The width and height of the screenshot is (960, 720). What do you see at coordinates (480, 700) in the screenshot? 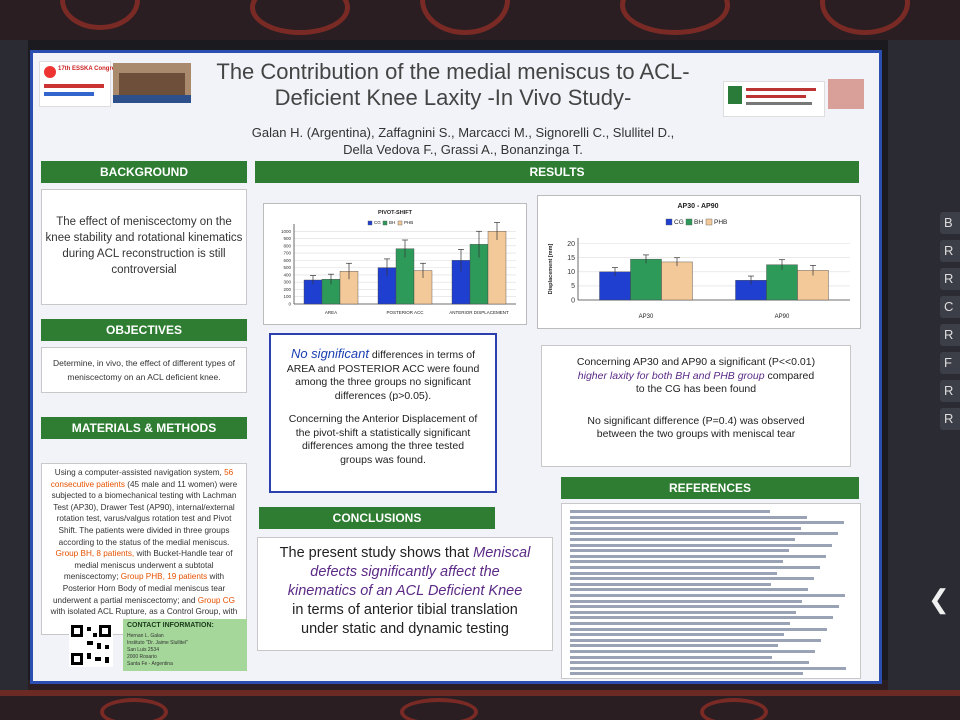
I see `background-decoration-bottom` at bounding box center [480, 700].